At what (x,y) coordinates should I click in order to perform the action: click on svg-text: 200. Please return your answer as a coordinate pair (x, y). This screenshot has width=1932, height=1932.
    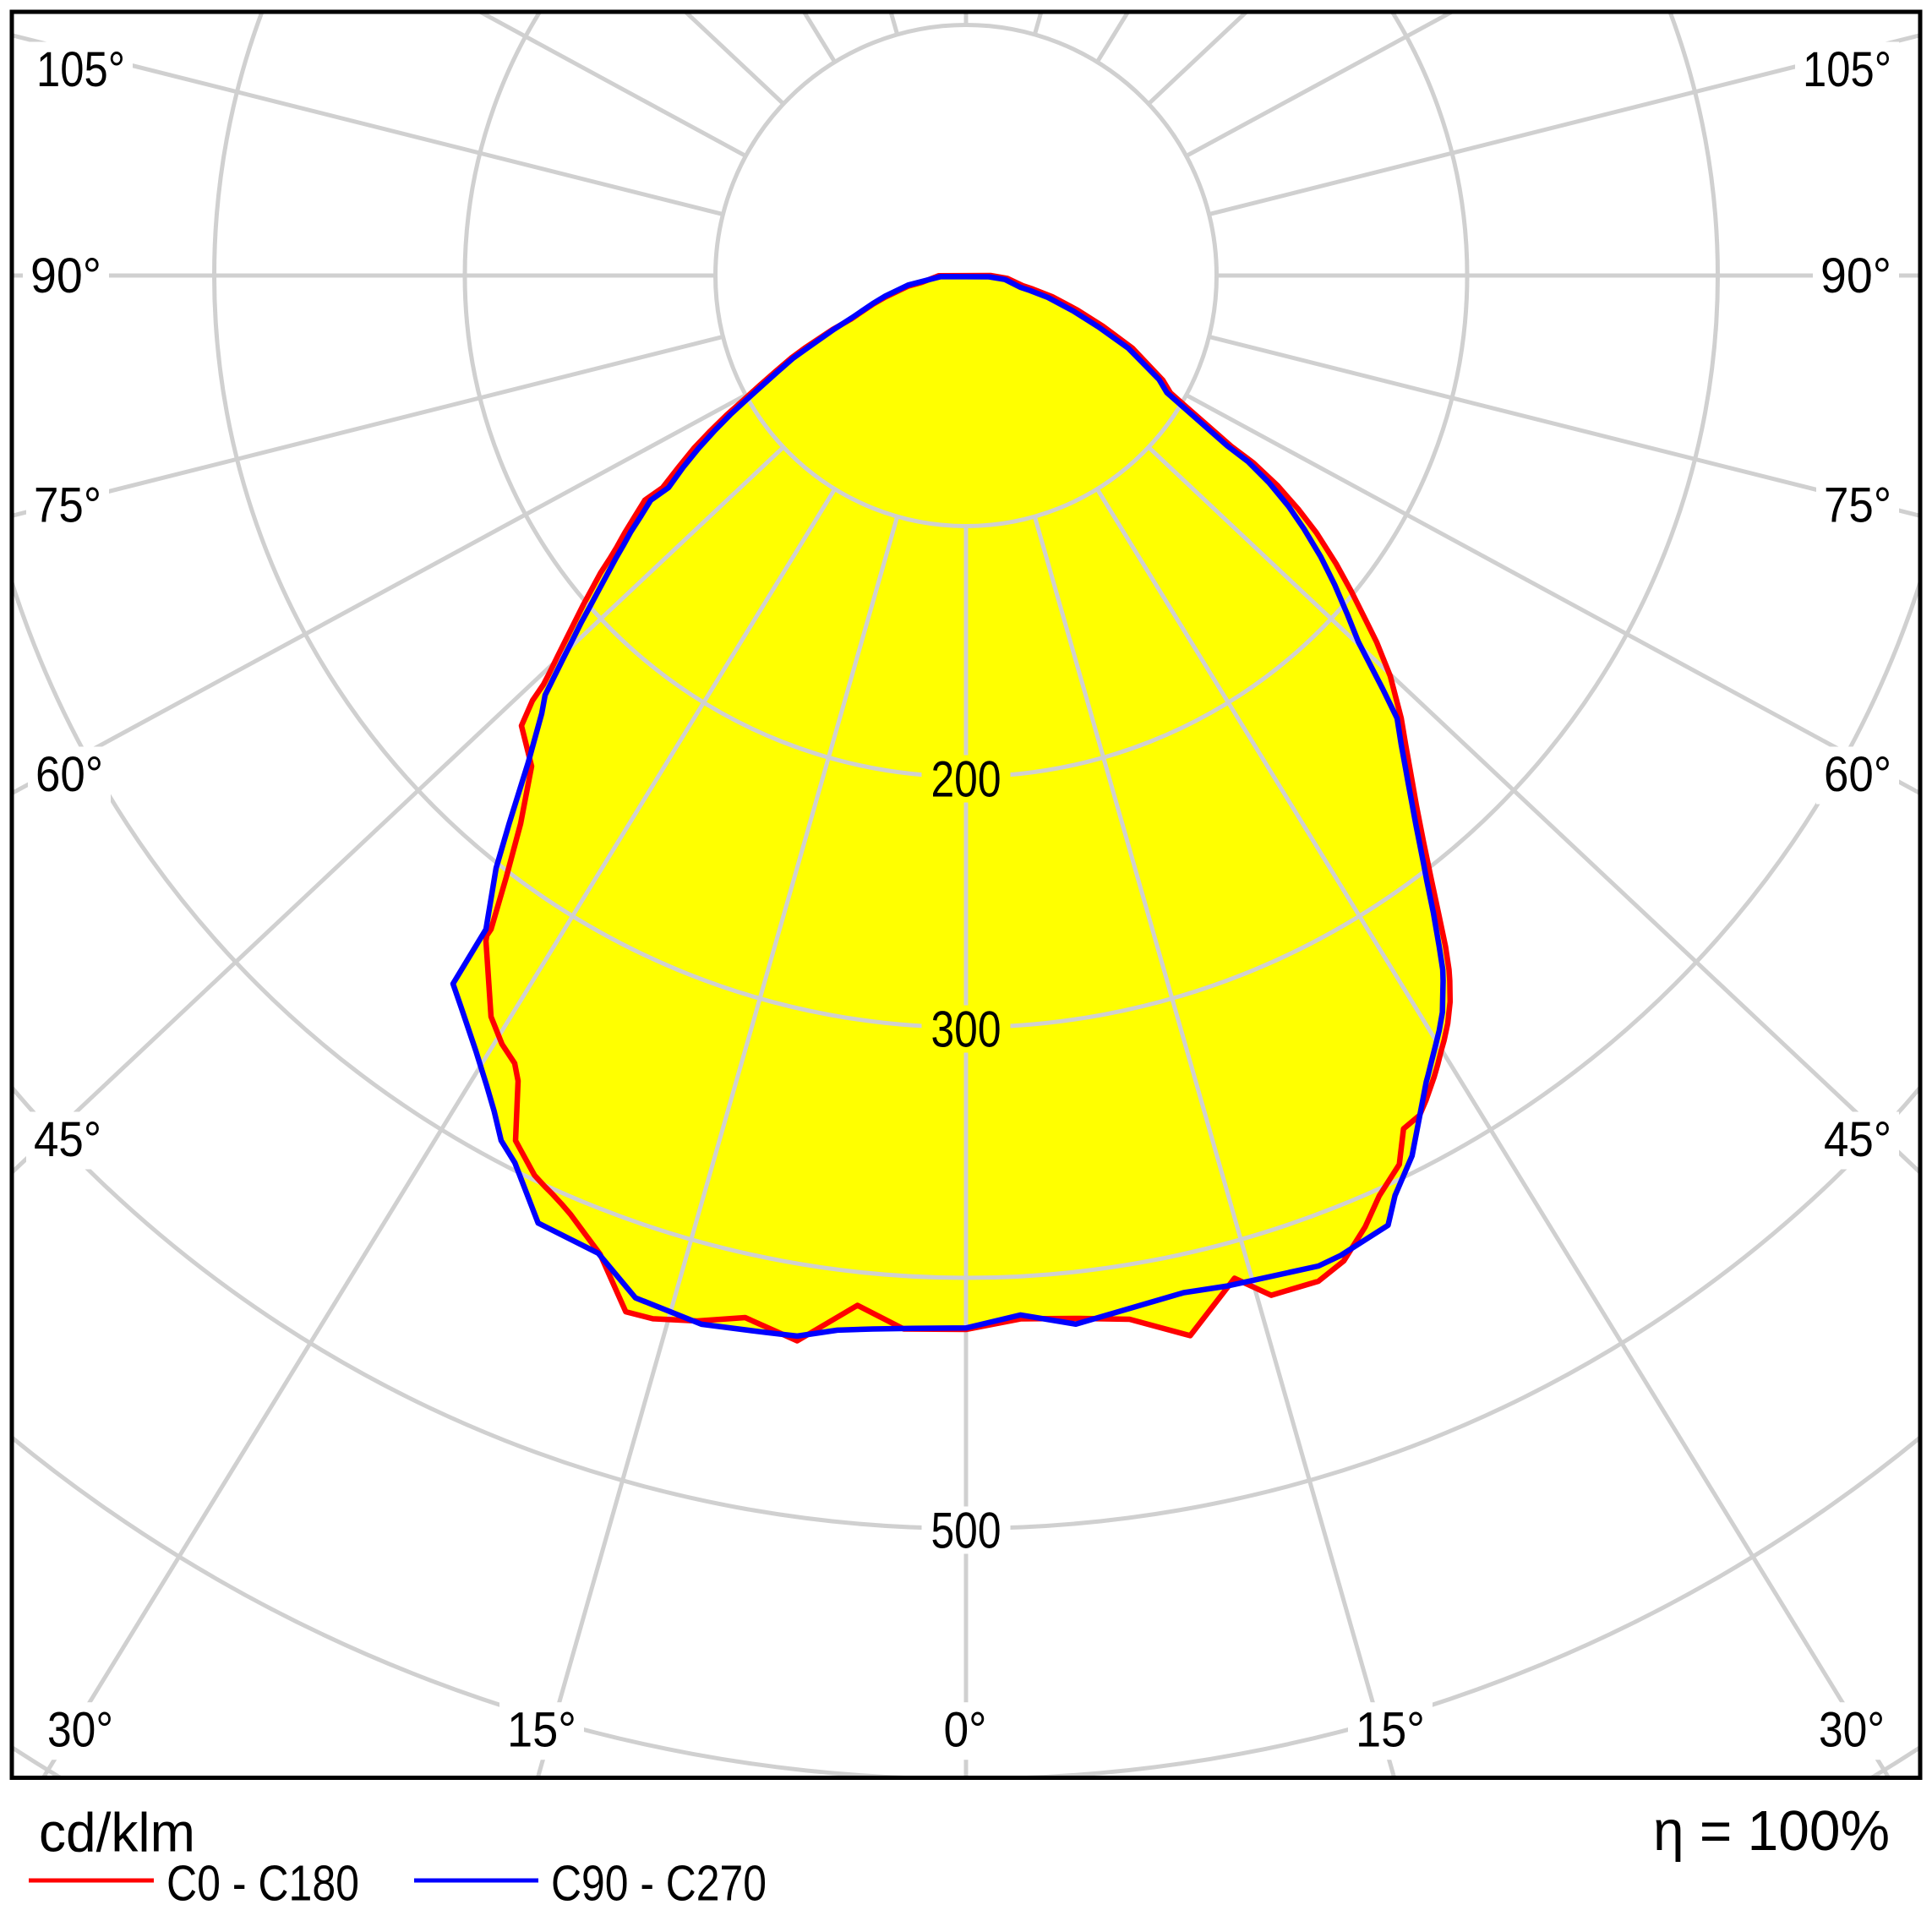
    Looking at the image, I should click on (966, 779).